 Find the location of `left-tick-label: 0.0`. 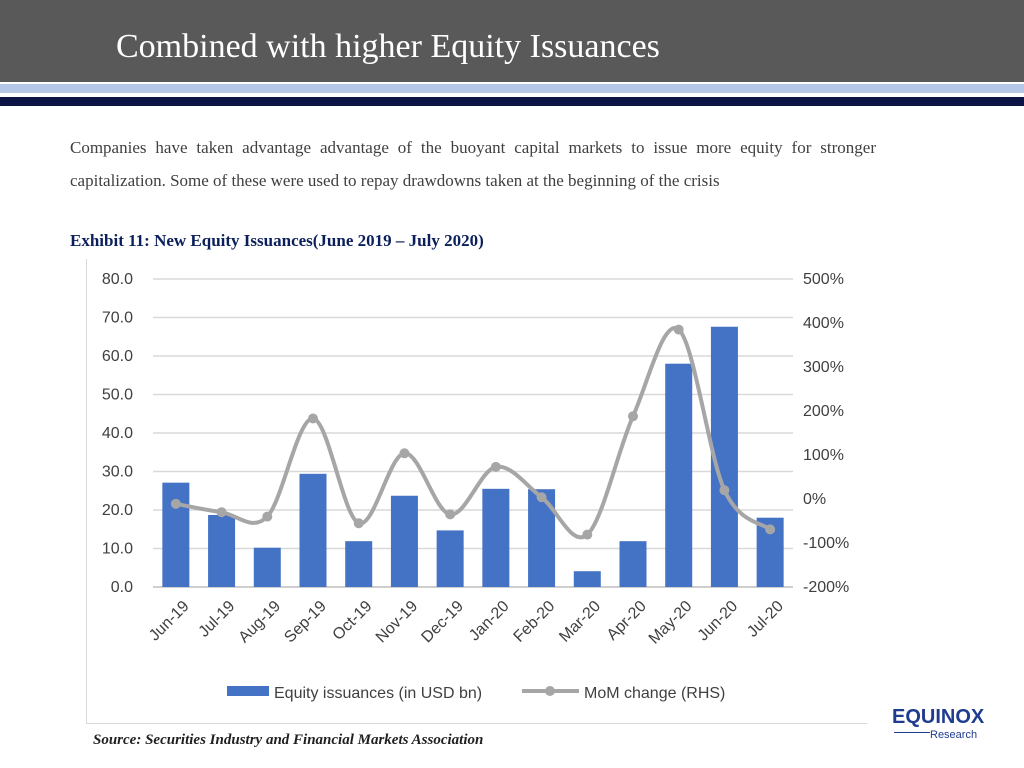

left-tick-label: 0.0 is located at coordinates (122, 587).